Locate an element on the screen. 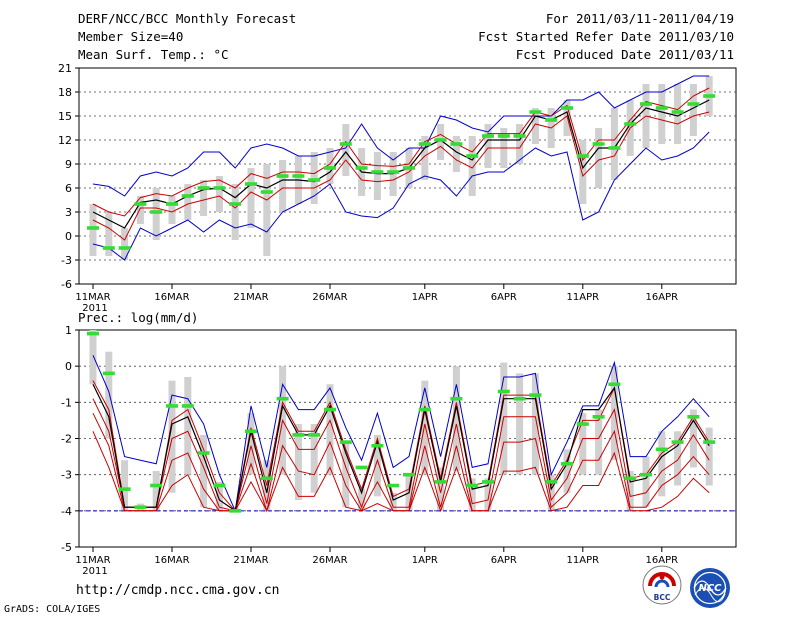 Image resolution: width=800 pixels, height=618 pixels. precip-xtick-label: 11APR is located at coordinates (583, 560).